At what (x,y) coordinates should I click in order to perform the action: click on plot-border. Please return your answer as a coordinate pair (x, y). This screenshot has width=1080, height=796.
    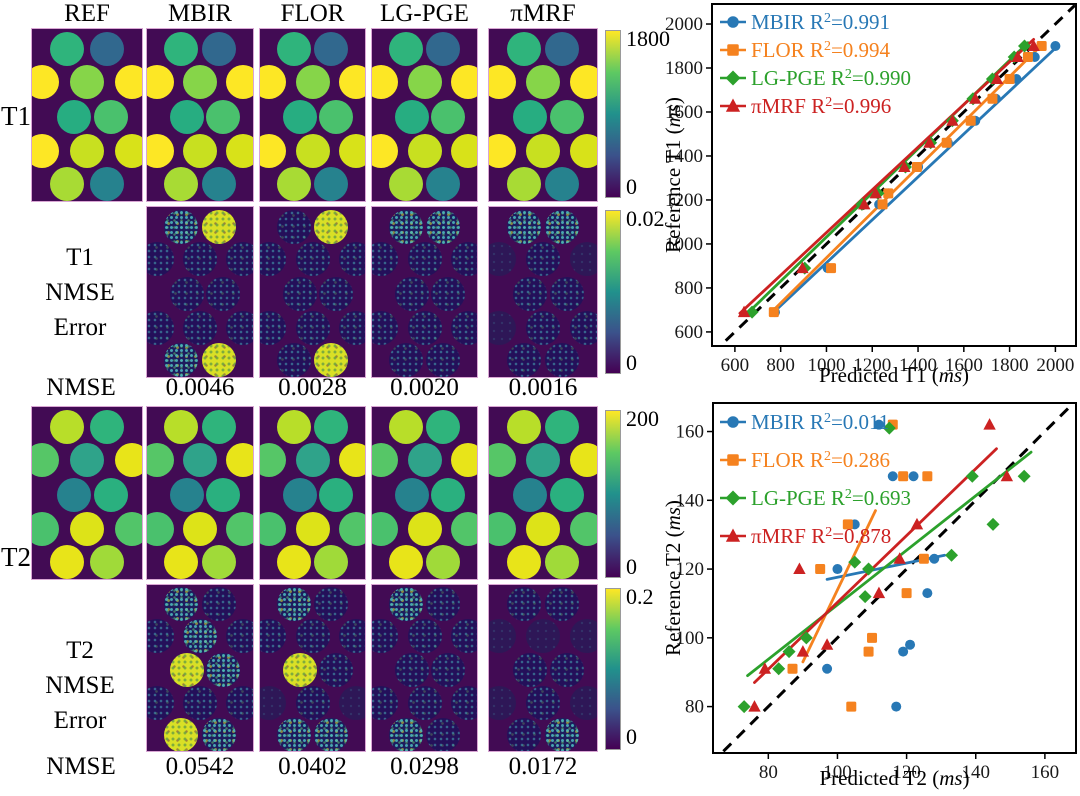
    Looking at the image, I should click on (894, 175).